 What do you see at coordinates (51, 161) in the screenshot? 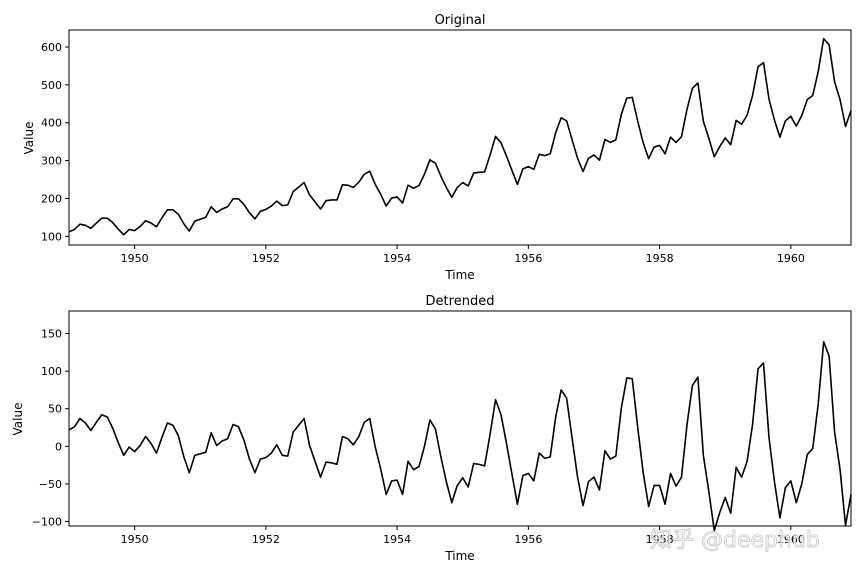
I see `y-tick-label: 300` at bounding box center [51, 161].